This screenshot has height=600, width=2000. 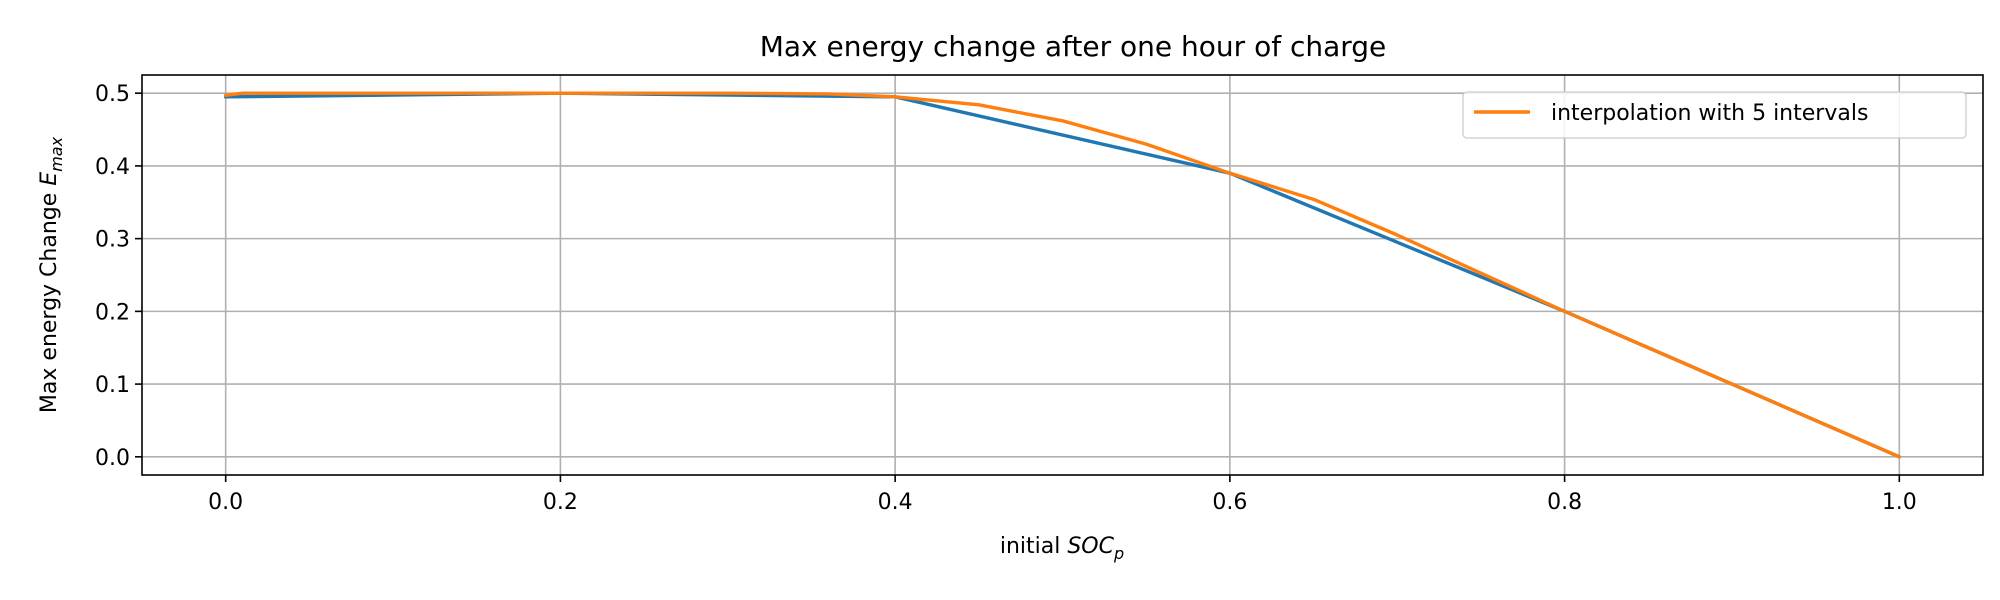 I want to click on y-axis-label: Max energy Change Emax, so click(x=51, y=274).